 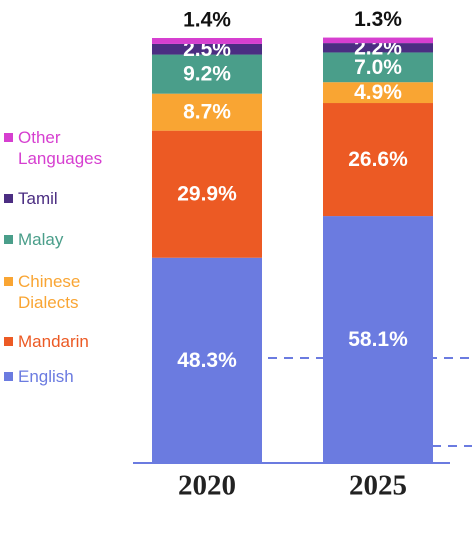 I want to click on data-label: 9.2%, so click(x=207, y=74).